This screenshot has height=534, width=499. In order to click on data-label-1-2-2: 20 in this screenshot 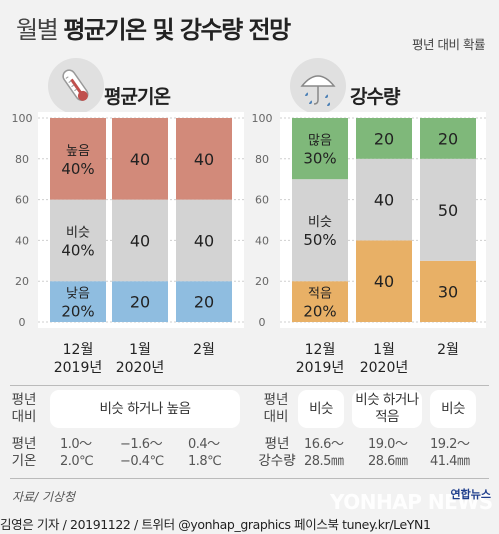, I will do `click(448, 138)`.